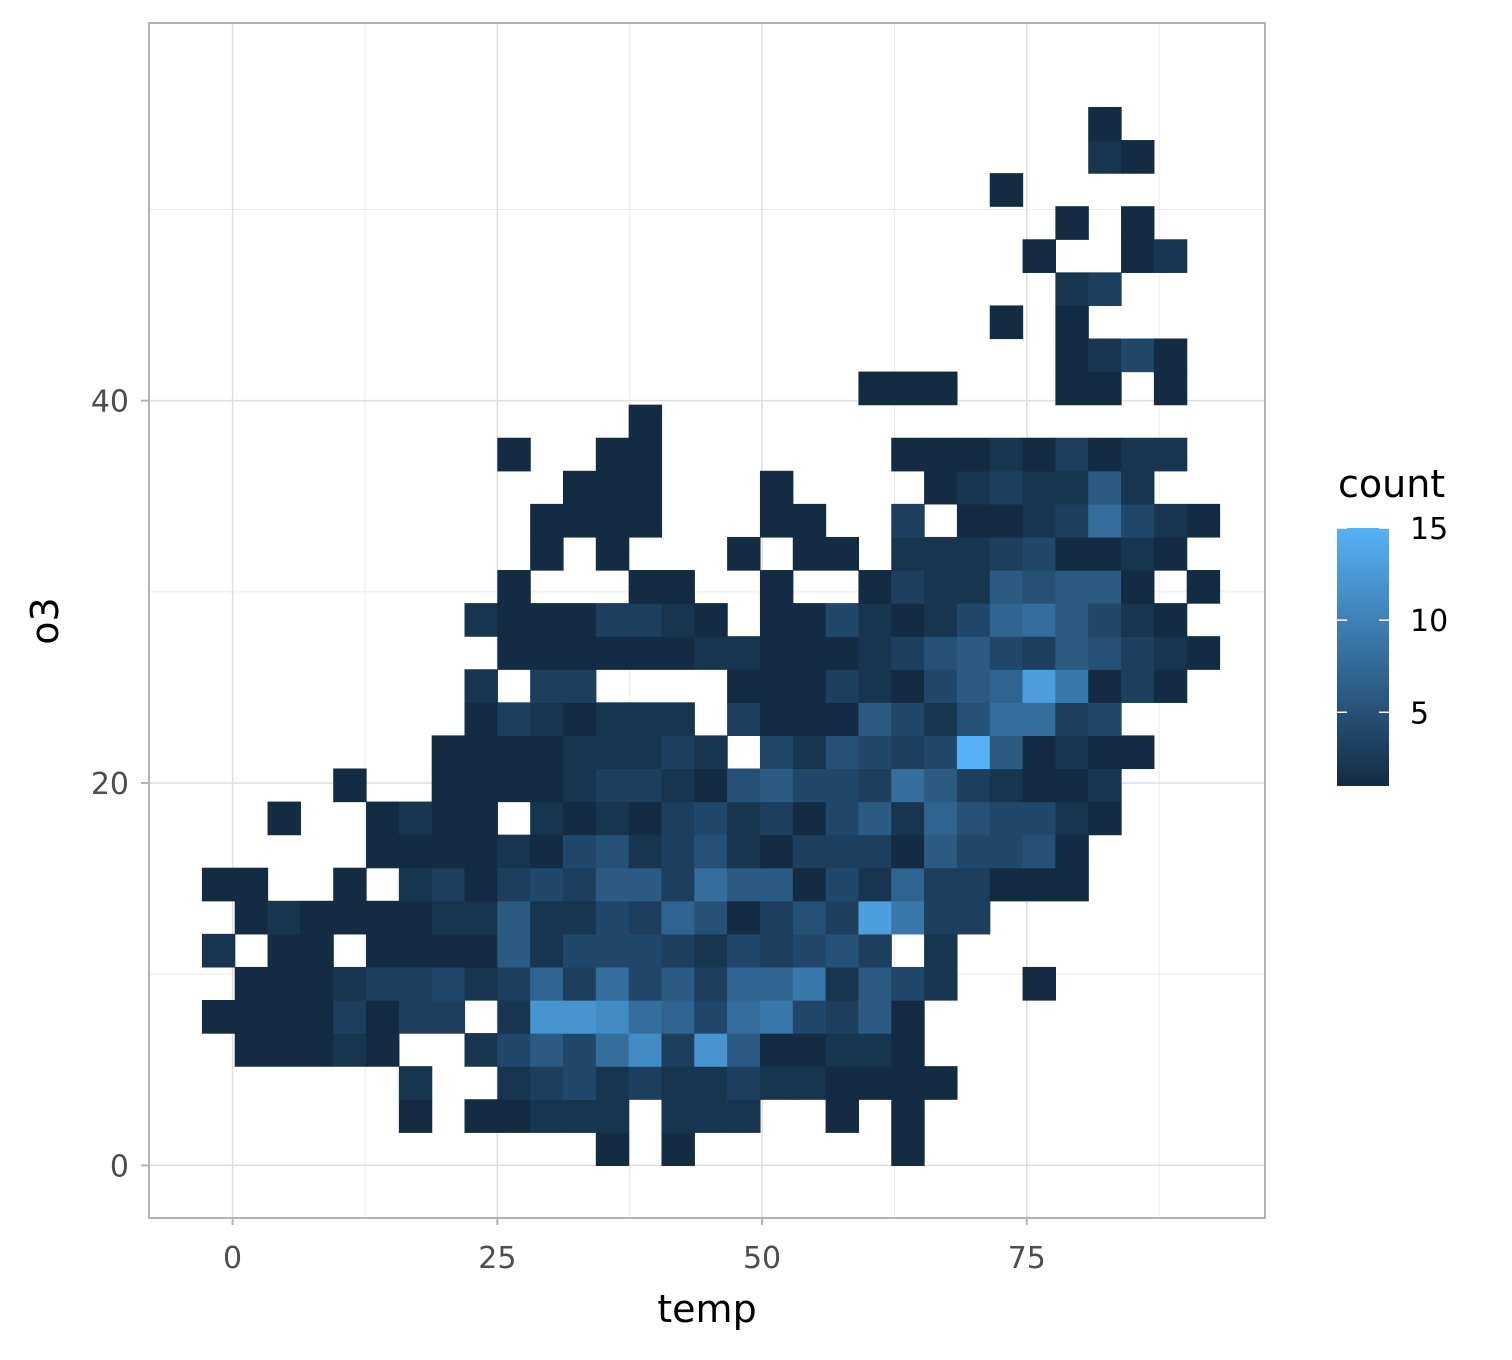 The image size is (1512, 1360). Describe the element at coordinates (1363, 657) in the screenshot. I see `legend-colorbar` at that location.